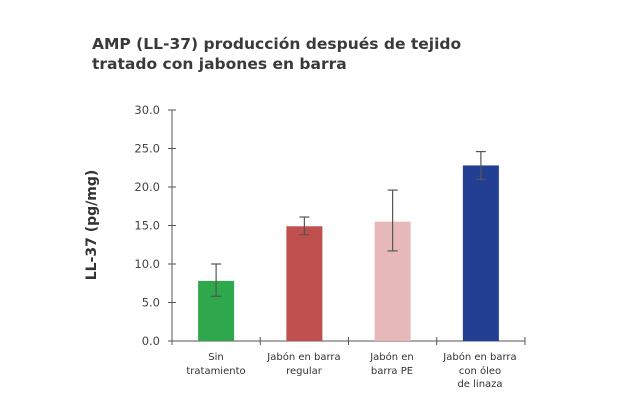 Image resolution: width=628 pixels, height=419 pixels. Describe the element at coordinates (392, 364) in the screenshot. I see `category-label: Jabón en barra PE` at that location.